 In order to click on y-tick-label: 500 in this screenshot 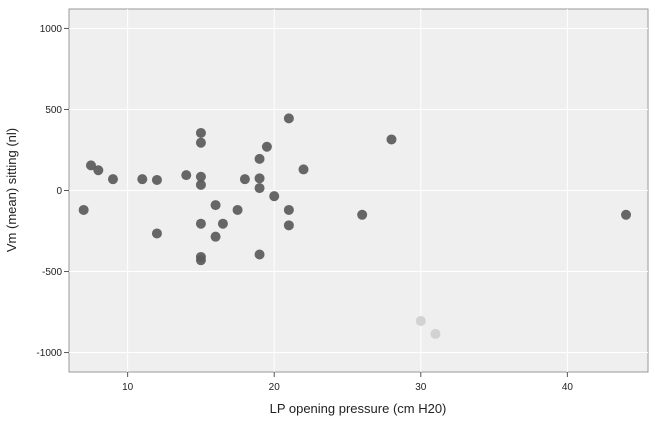, I will do `click(53, 110)`.